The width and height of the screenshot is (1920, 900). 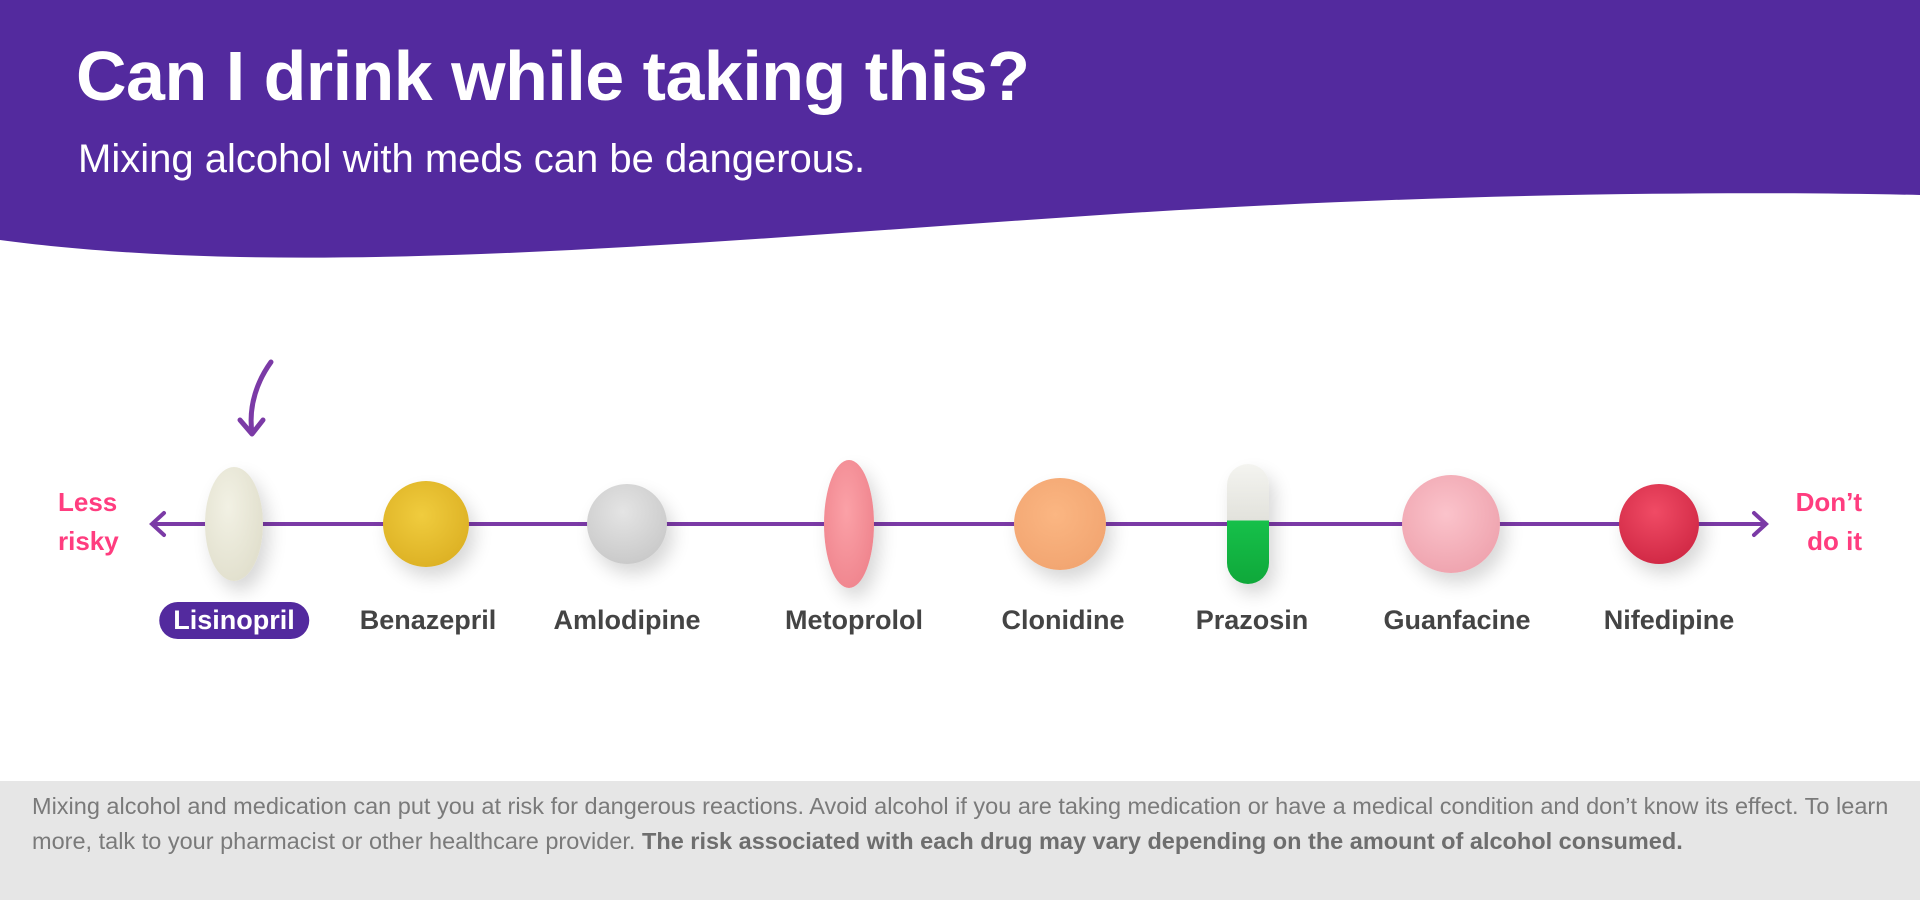 I want to click on clonidine-pill, so click(x=1060, y=524).